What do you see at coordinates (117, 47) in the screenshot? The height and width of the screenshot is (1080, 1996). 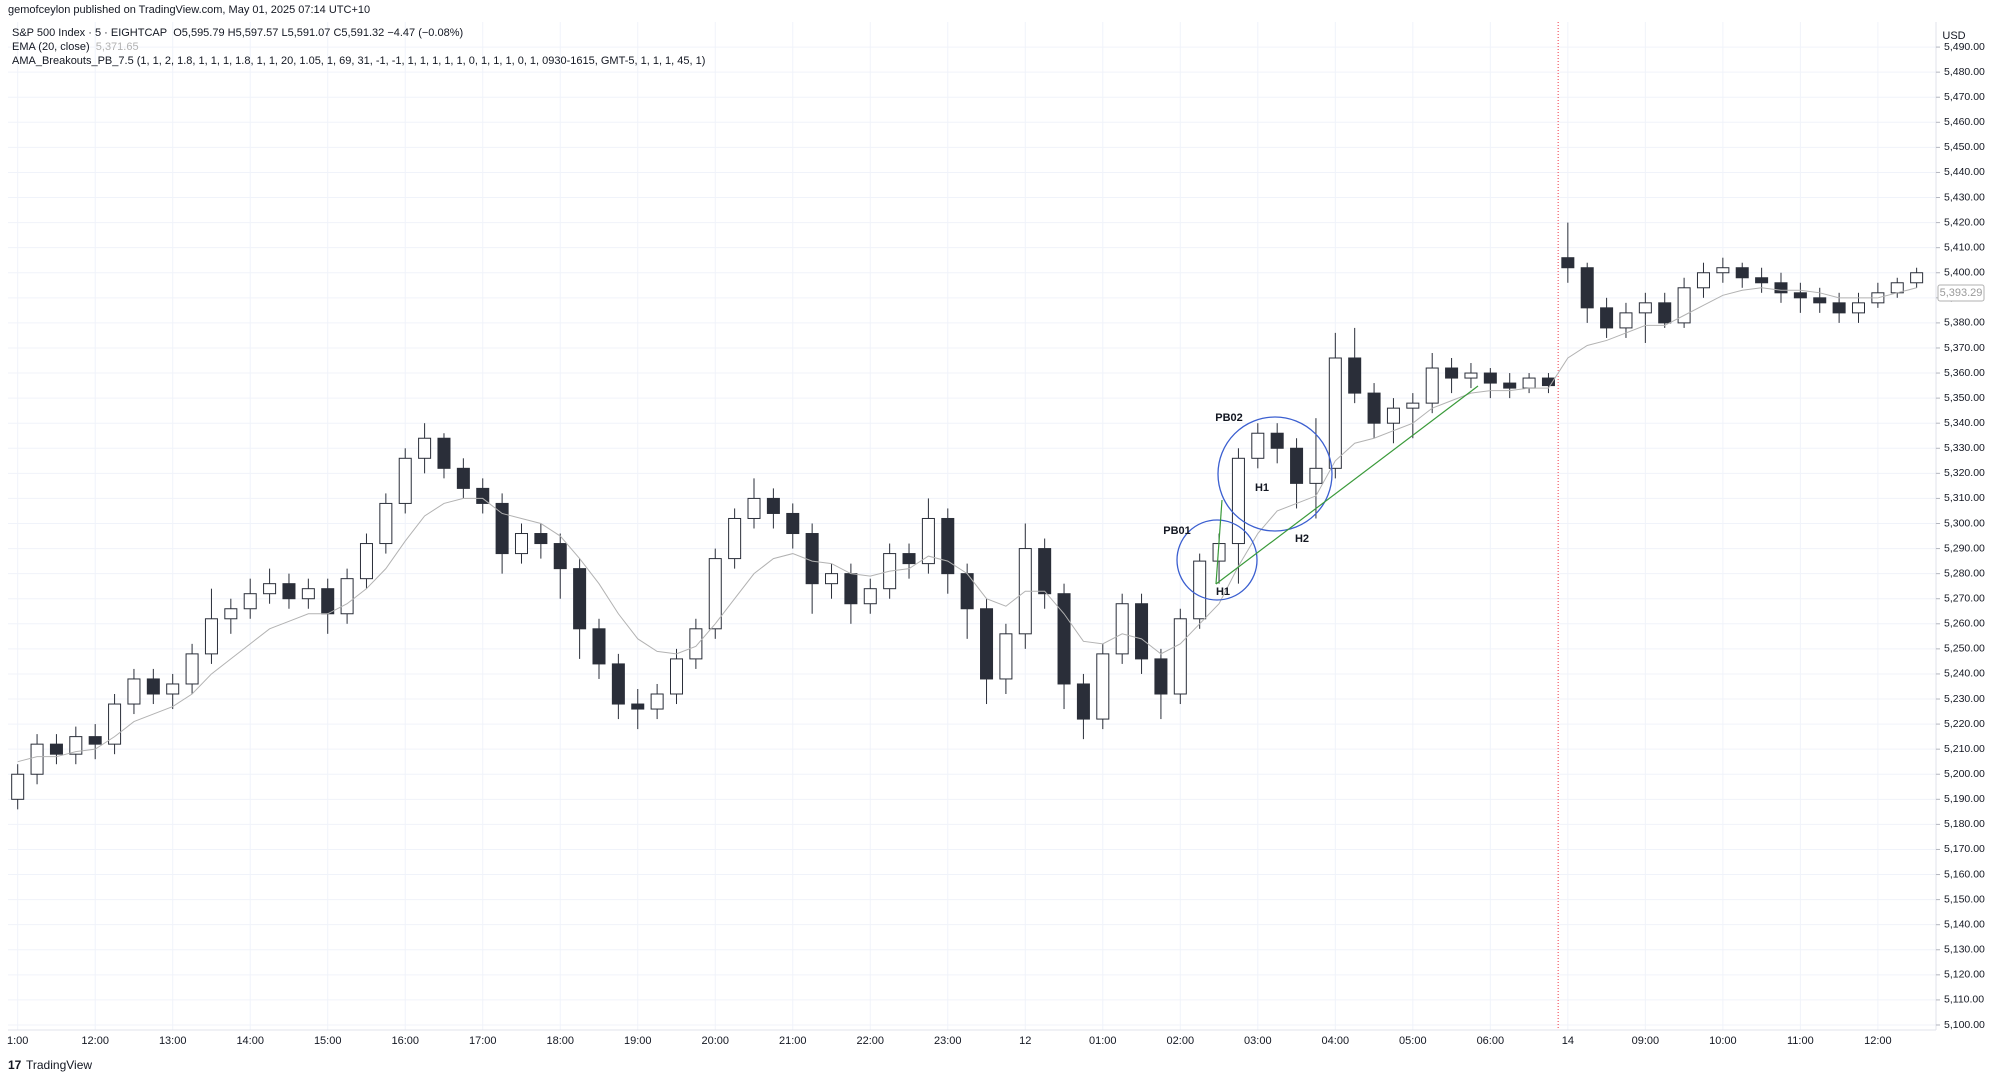 I see `ema-value: 5,371.65` at bounding box center [117, 47].